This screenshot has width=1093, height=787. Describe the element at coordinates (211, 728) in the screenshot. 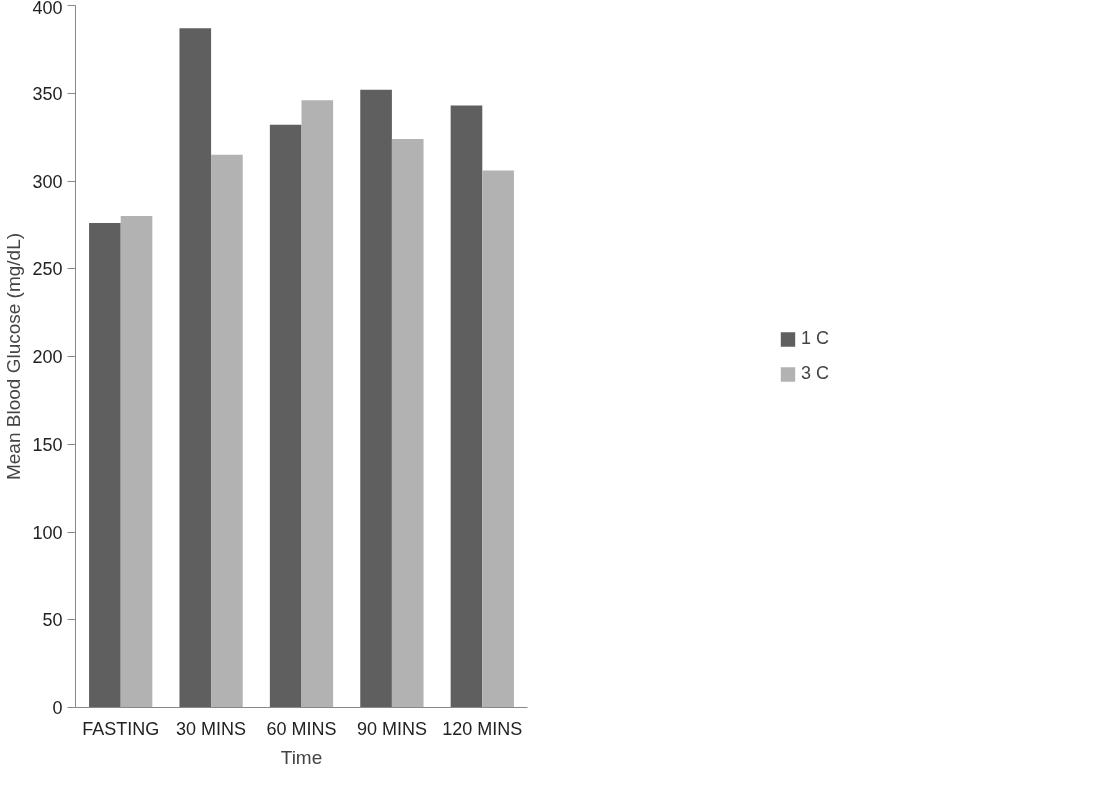

I see `x-tick-label: 30 MINS` at that location.